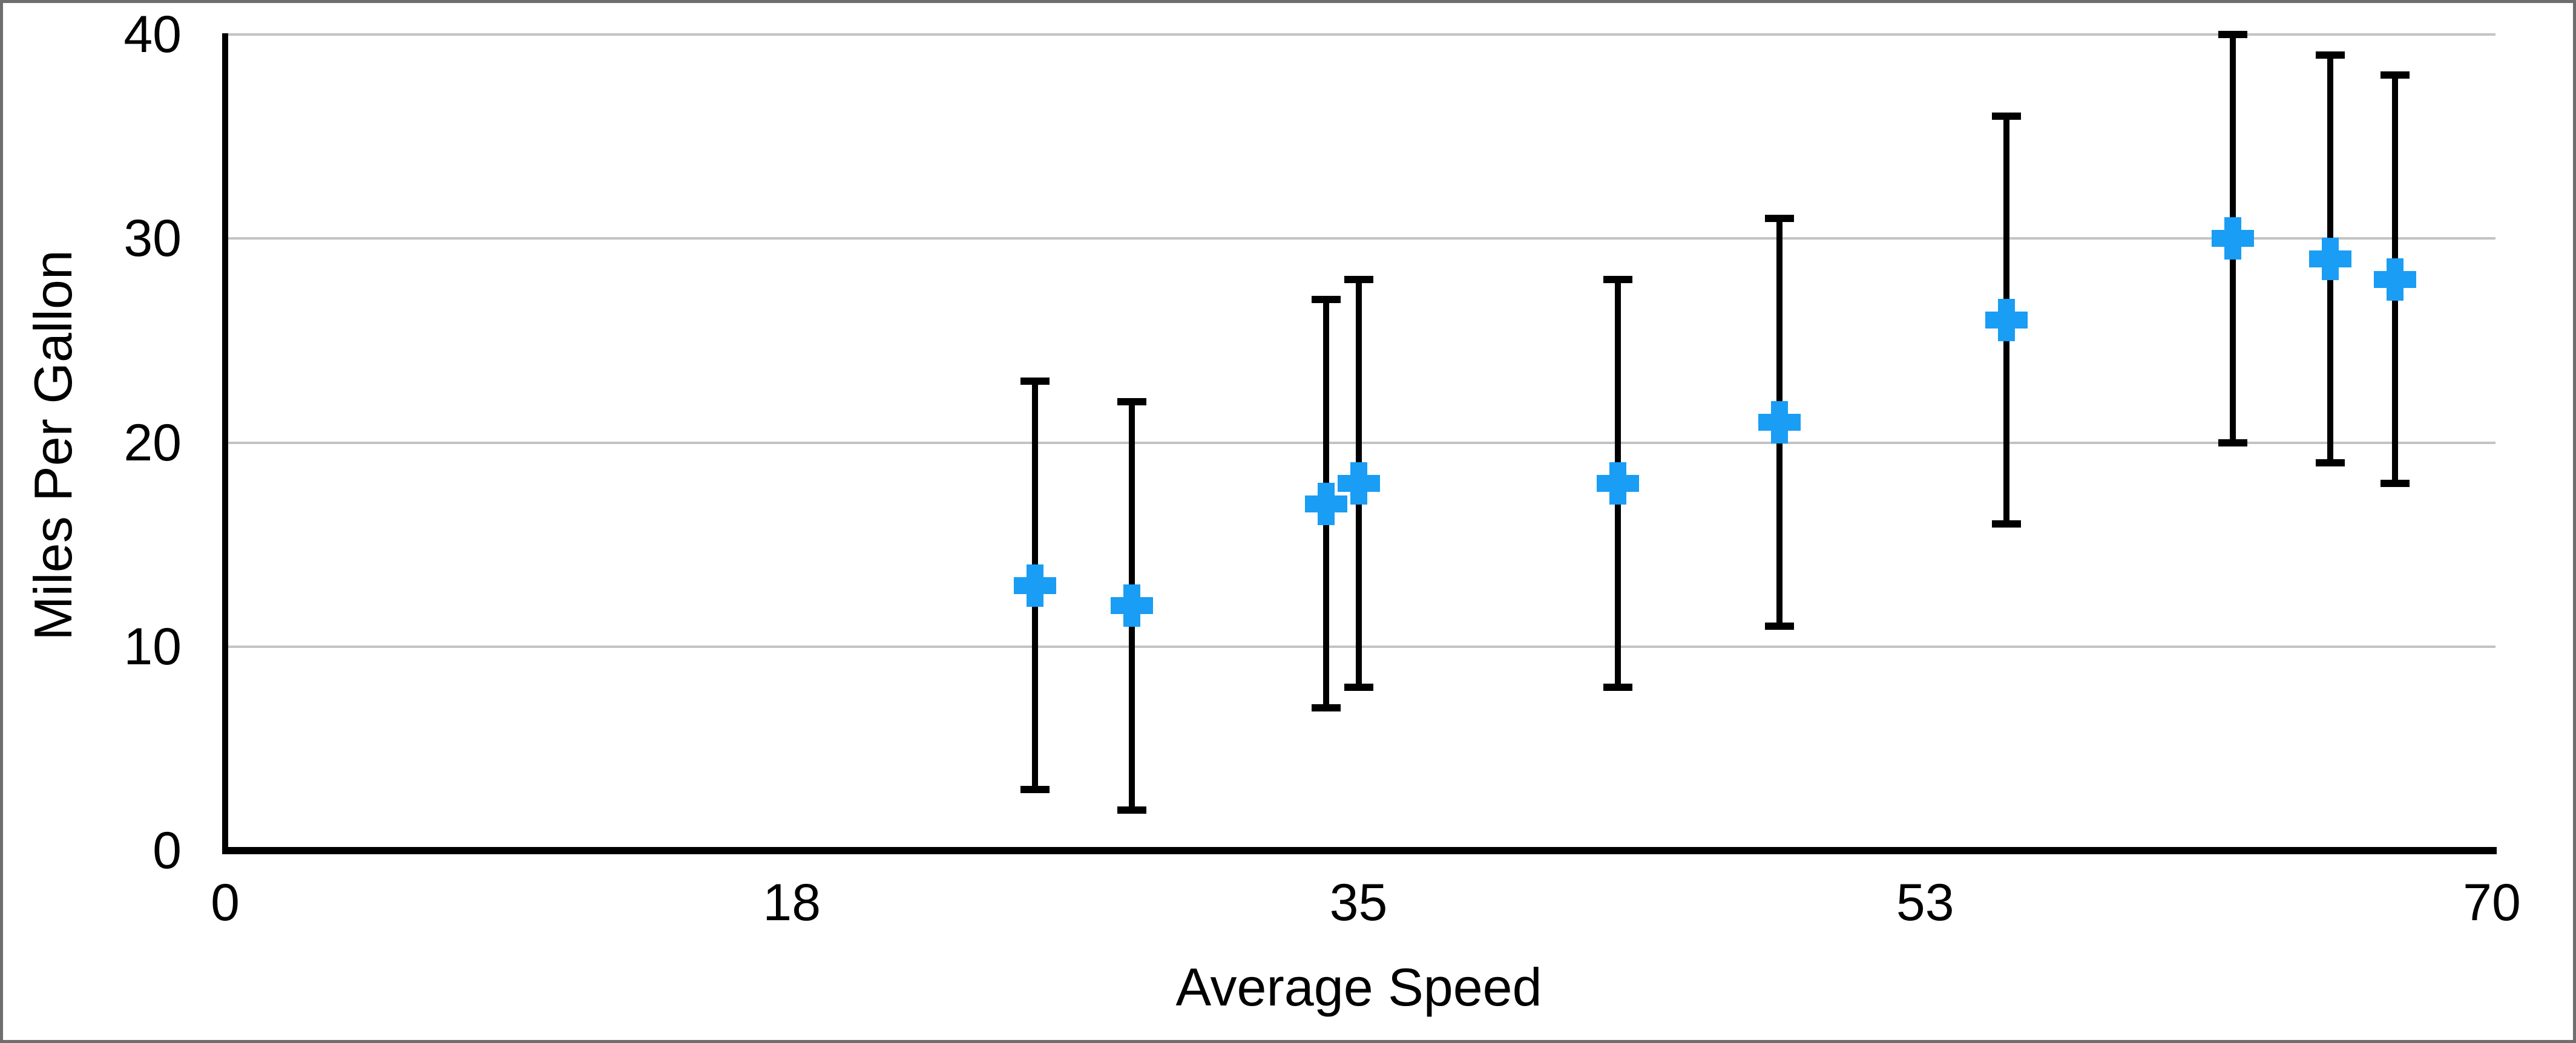 This screenshot has height=1043, width=2576. I want to click on x-tick-label-35: 35, so click(1358, 903).